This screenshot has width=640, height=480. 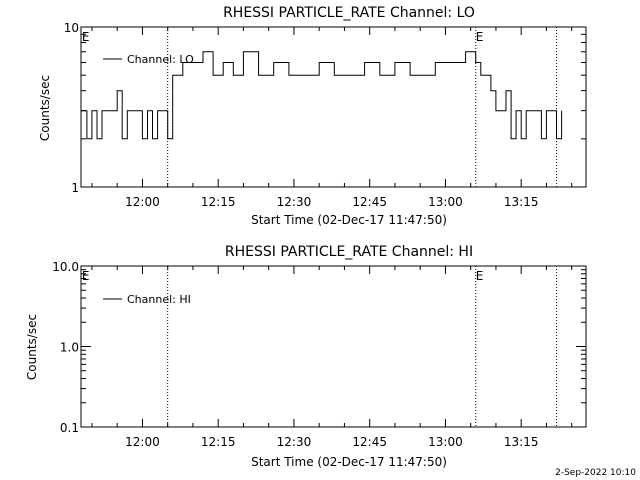 What do you see at coordinates (69, 428) in the screenshot?
I see `y-tick-label: 0.1` at bounding box center [69, 428].